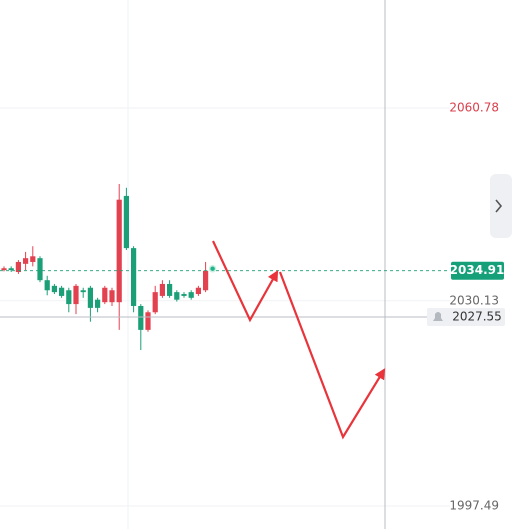 The height and width of the screenshot is (529, 512). I want to click on y-tick-label: 1997.49, so click(474, 506).